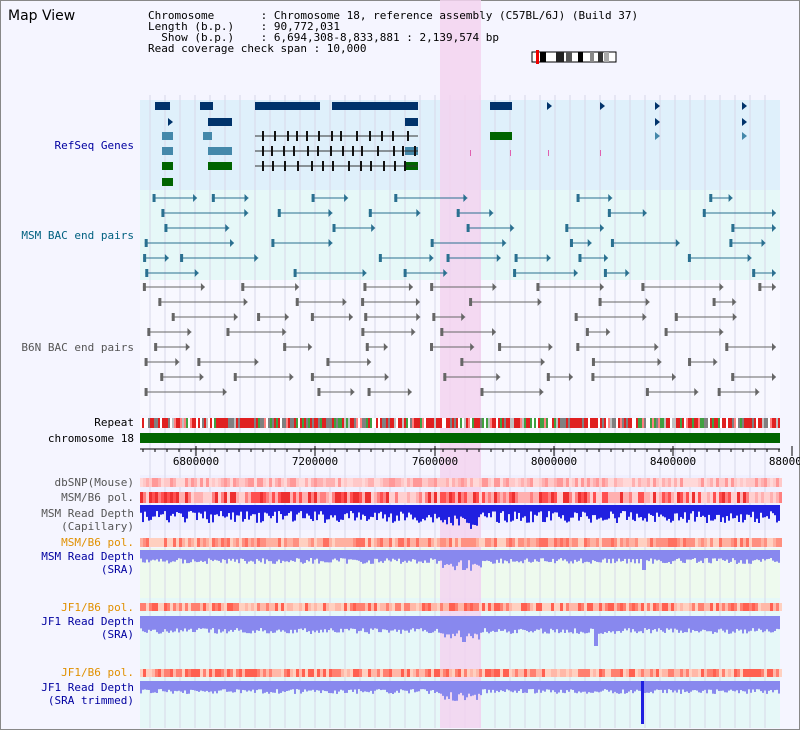 This screenshot has height=730, width=800. Describe the element at coordinates (114, 422) in the screenshot. I see `track-label-repeat: Repeat` at that location.